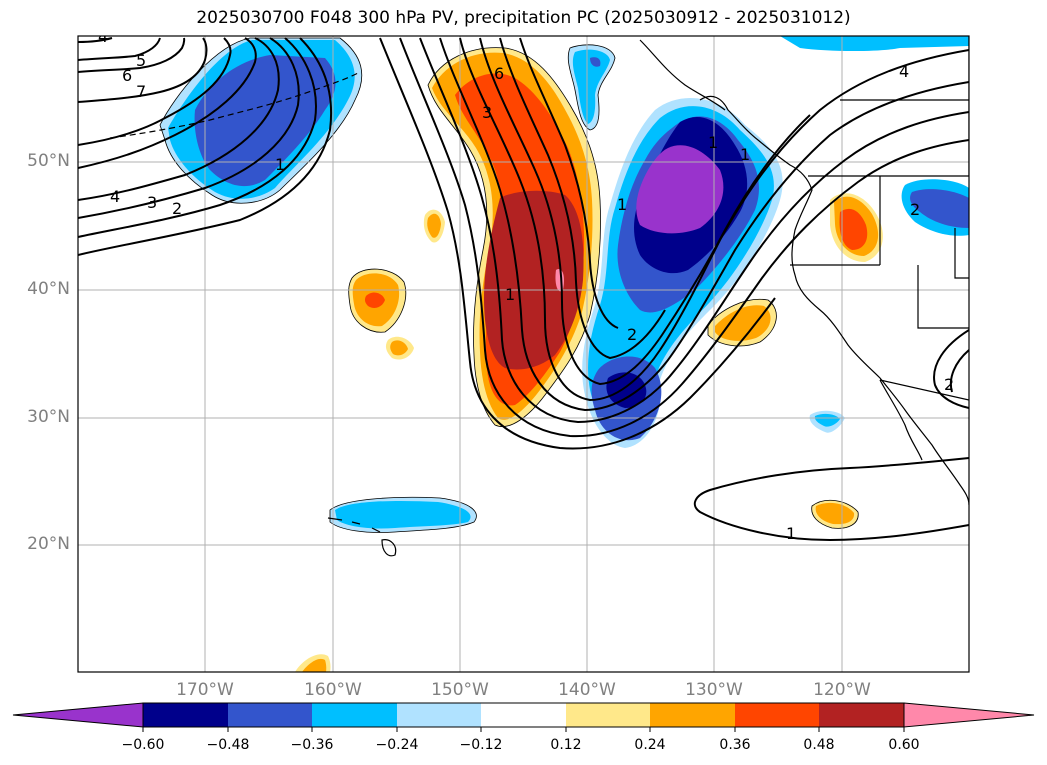  What do you see at coordinates (48, 544) in the screenshot?
I see `lat-label: 20°N` at bounding box center [48, 544].